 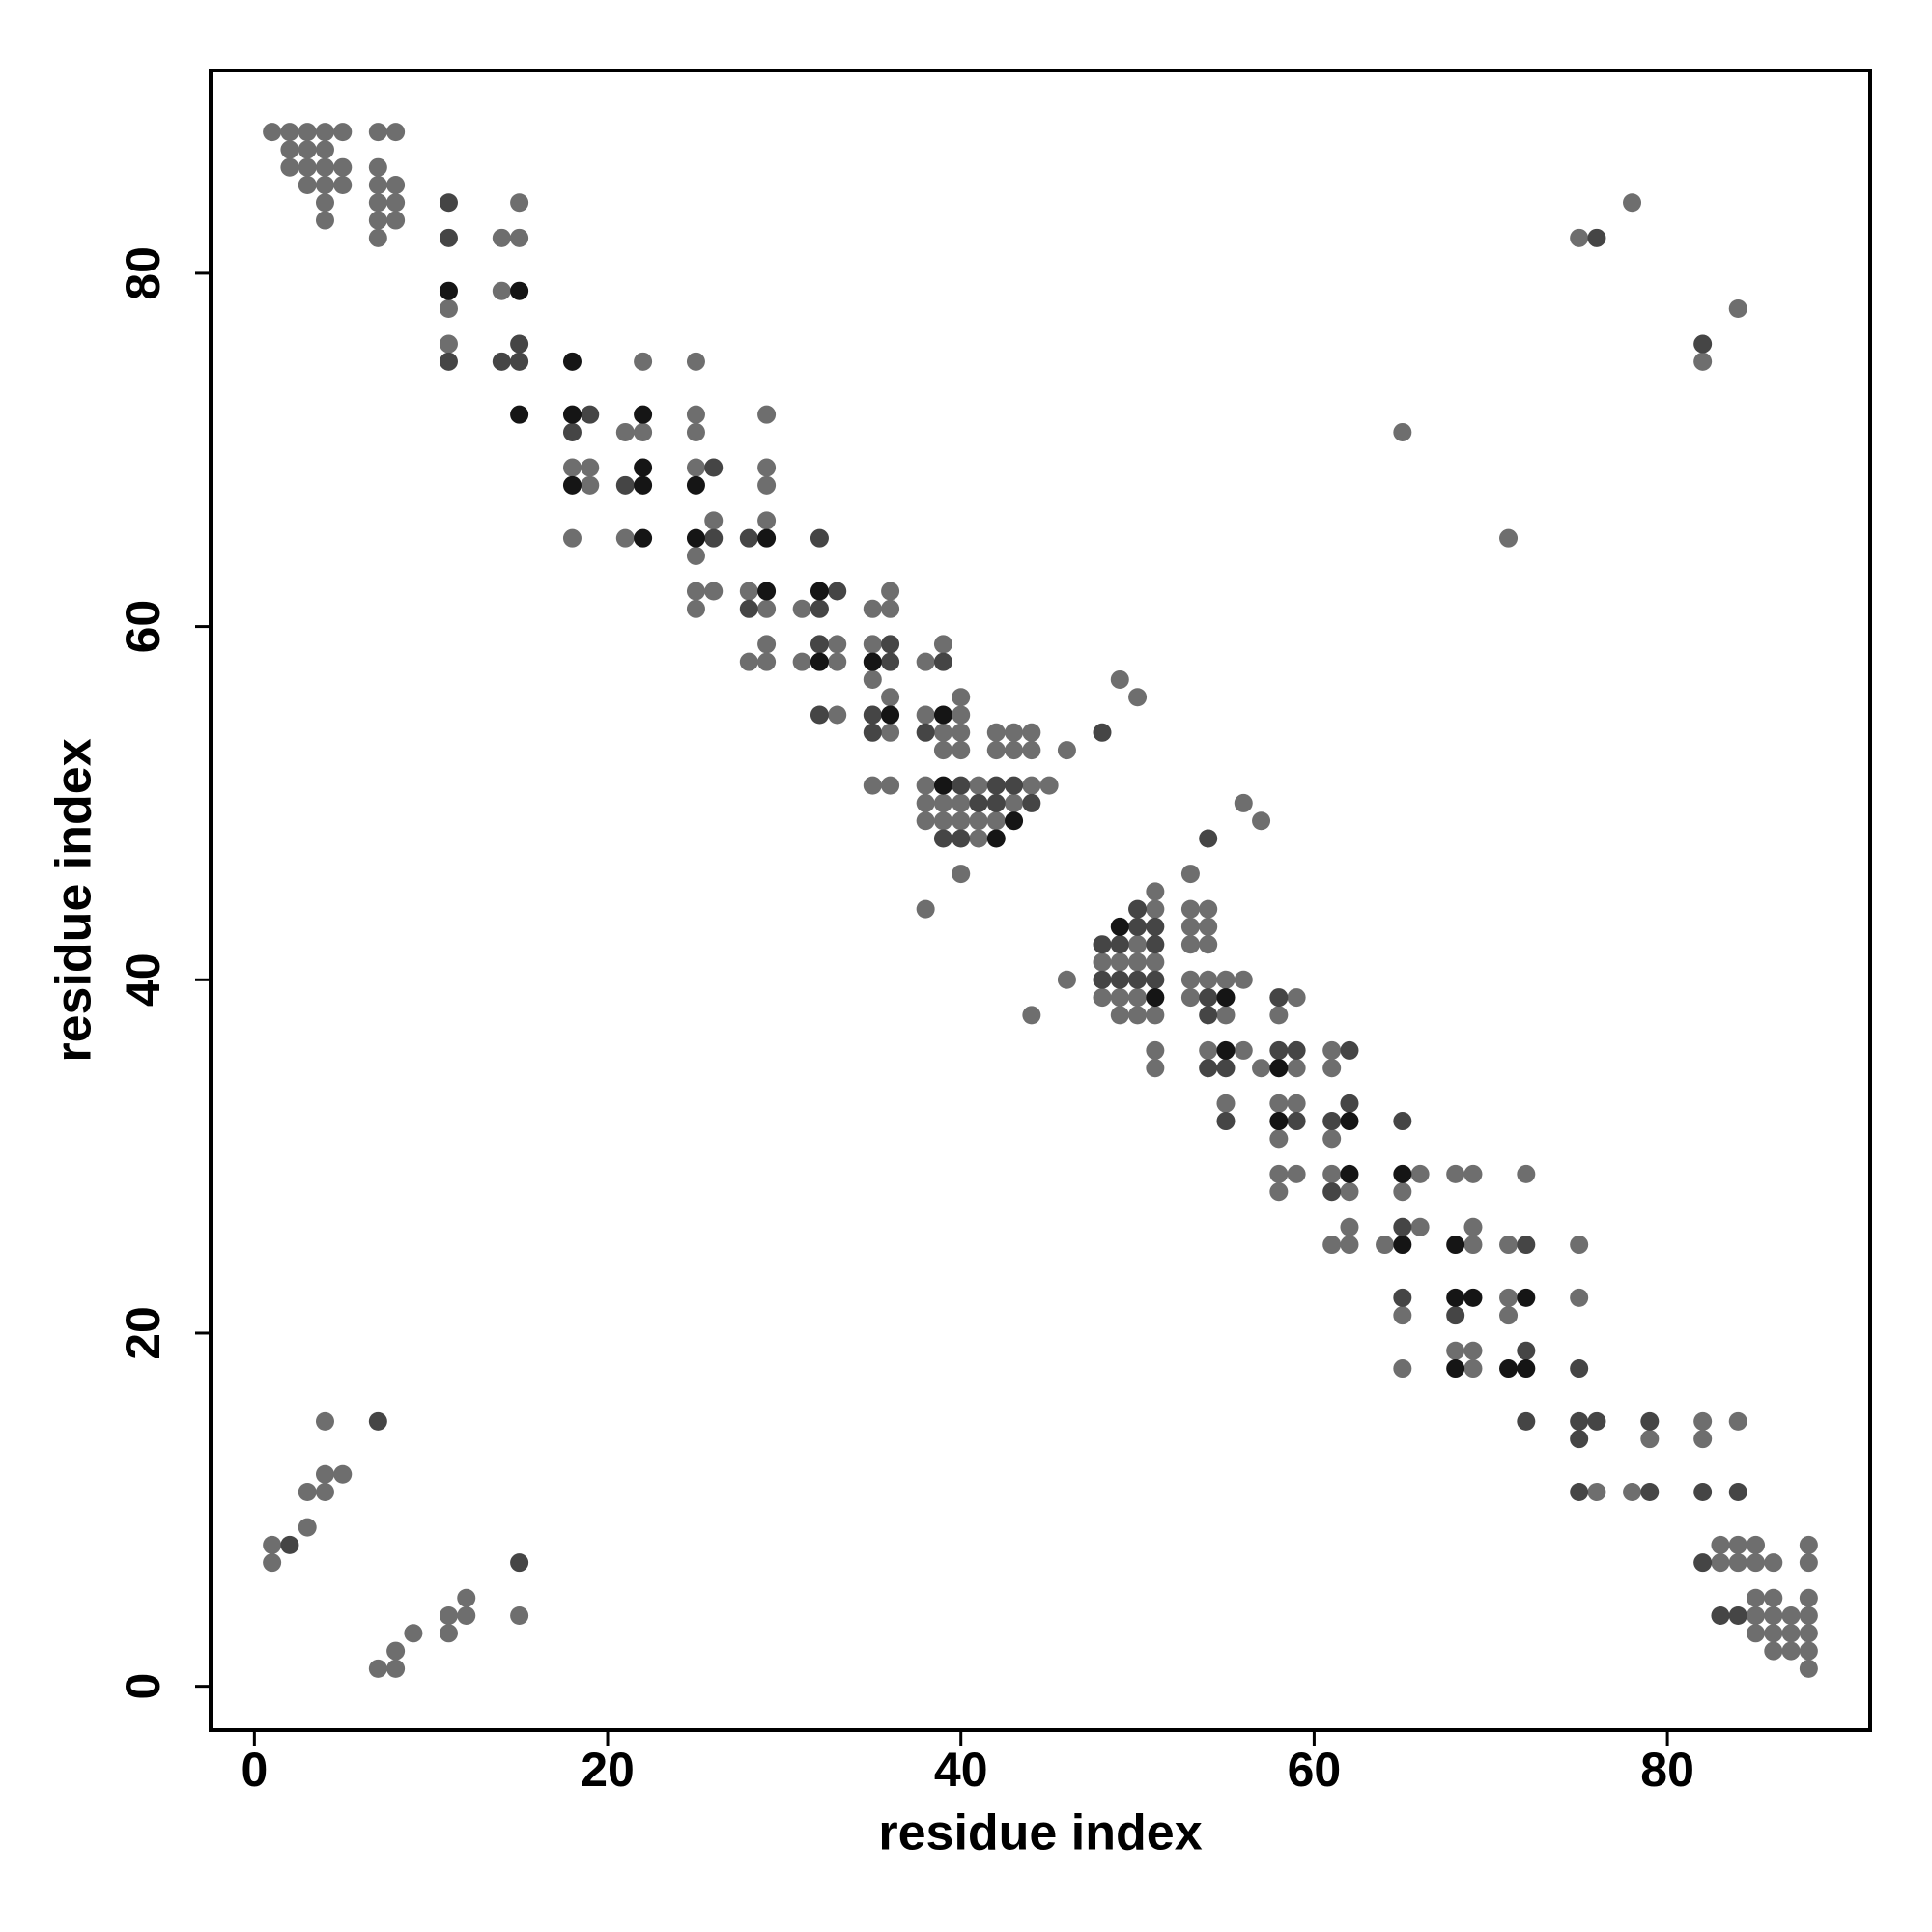 What do you see at coordinates (143, 1333) in the screenshot?
I see `y-tick-label: 20` at bounding box center [143, 1333].